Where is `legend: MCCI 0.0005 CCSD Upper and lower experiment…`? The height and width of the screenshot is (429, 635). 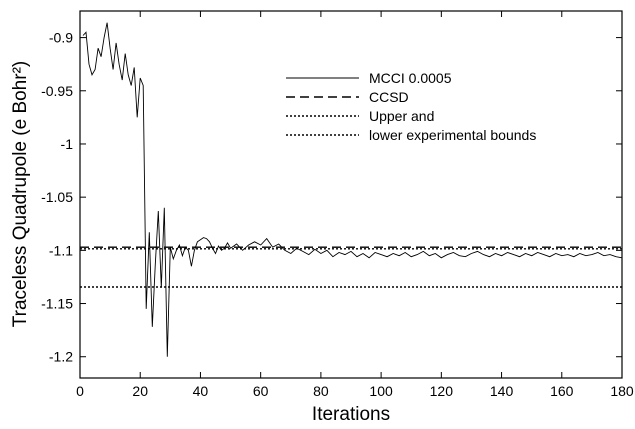
legend: MCCI 0.0005 CCSD Upper and lower experiment… is located at coordinates (411, 106).